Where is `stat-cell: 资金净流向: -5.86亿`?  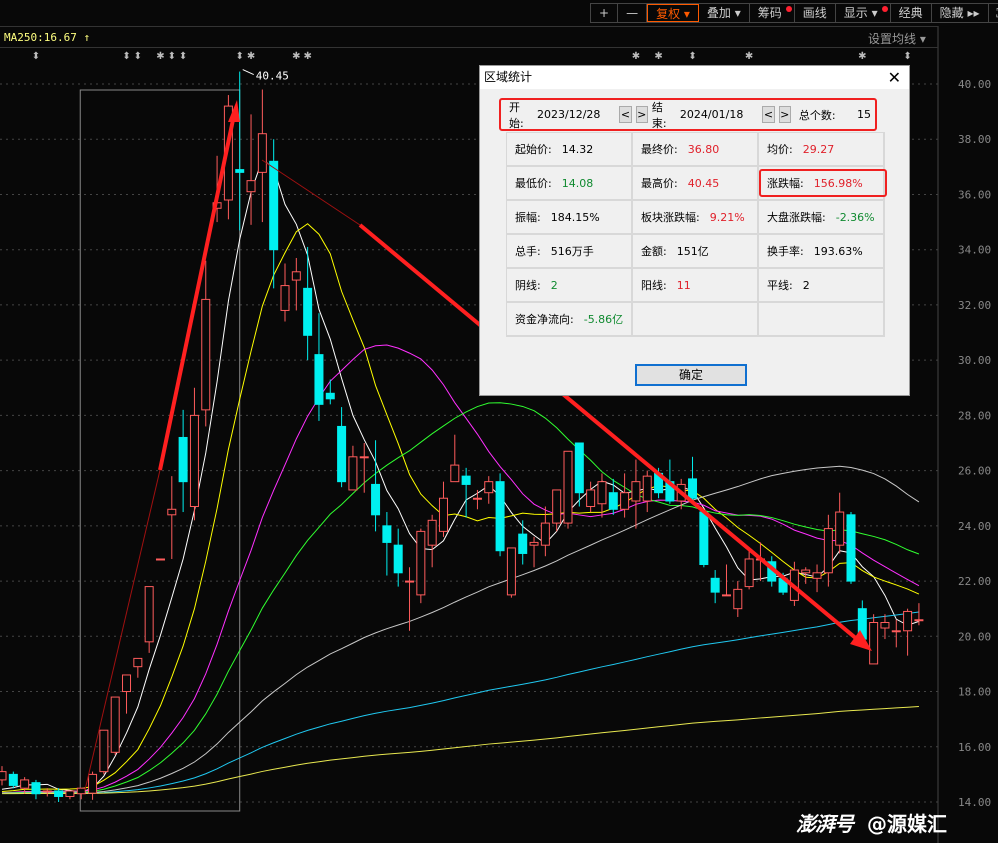
stat-cell: 资金净流向: -5.86亿 is located at coordinates (570, 320).